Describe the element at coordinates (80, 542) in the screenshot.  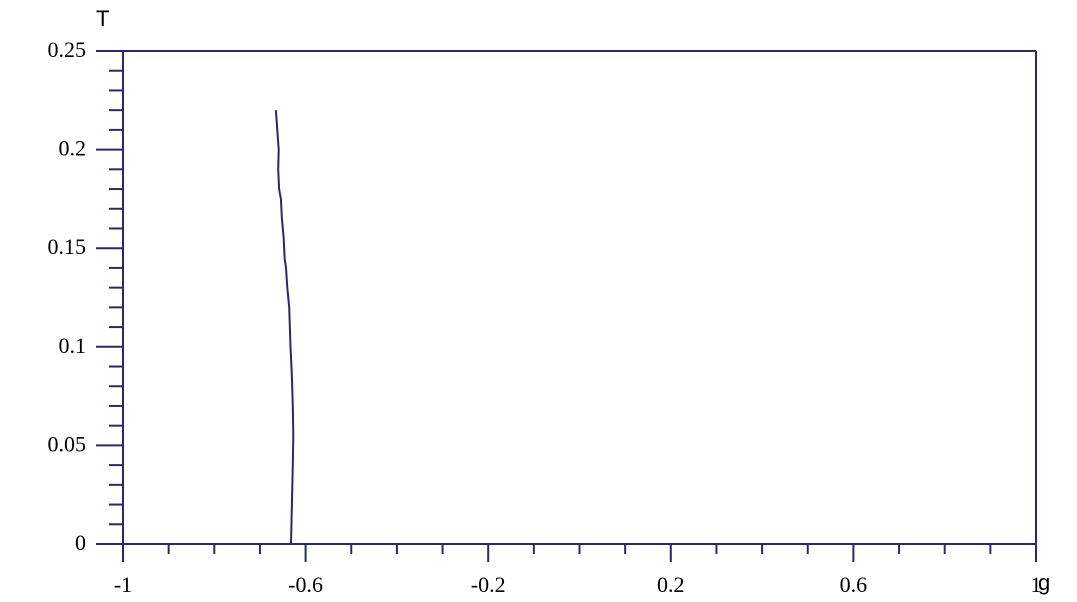
I see `y-tick-label: 0` at that location.